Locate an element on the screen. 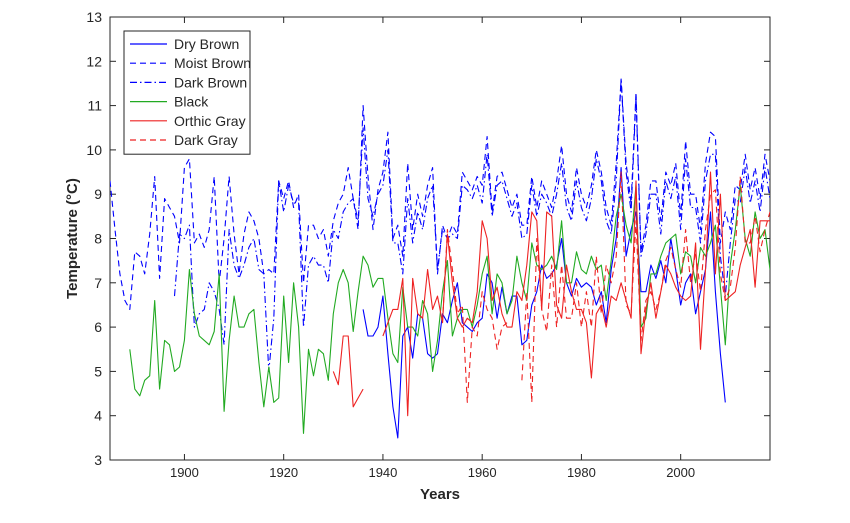  y-tick-label: 7 is located at coordinates (98, 283).